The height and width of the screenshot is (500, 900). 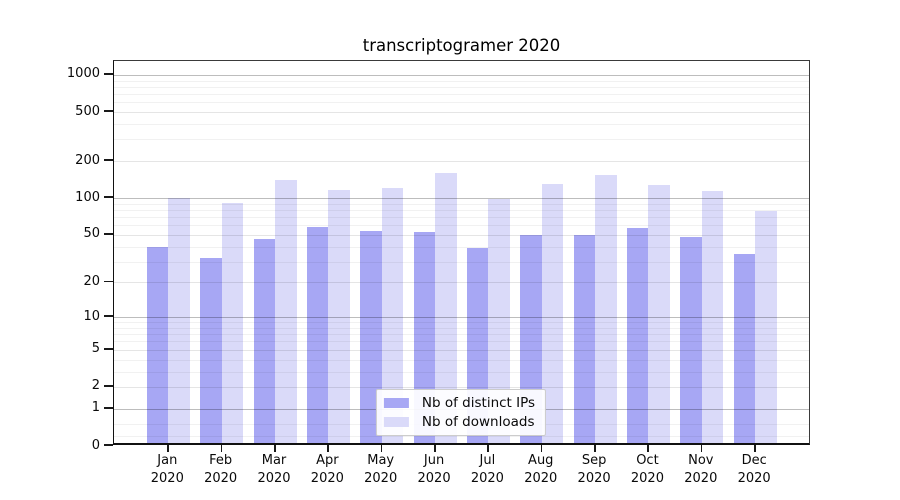 What do you see at coordinates (91, 316) in the screenshot?
I see `y-tick-label-10: 10` at bounding box center [91, 316].